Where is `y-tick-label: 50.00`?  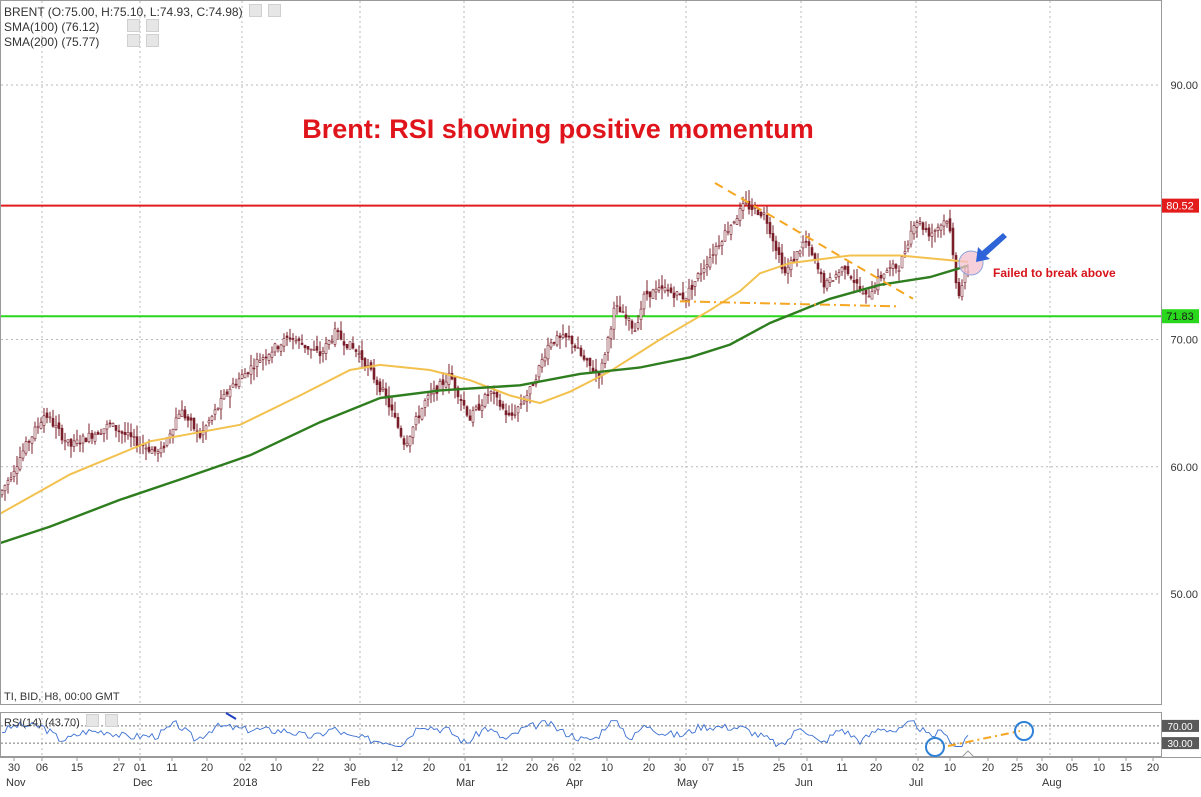 y-tick-label: 50.00 is located at coordinates (1184, 595).